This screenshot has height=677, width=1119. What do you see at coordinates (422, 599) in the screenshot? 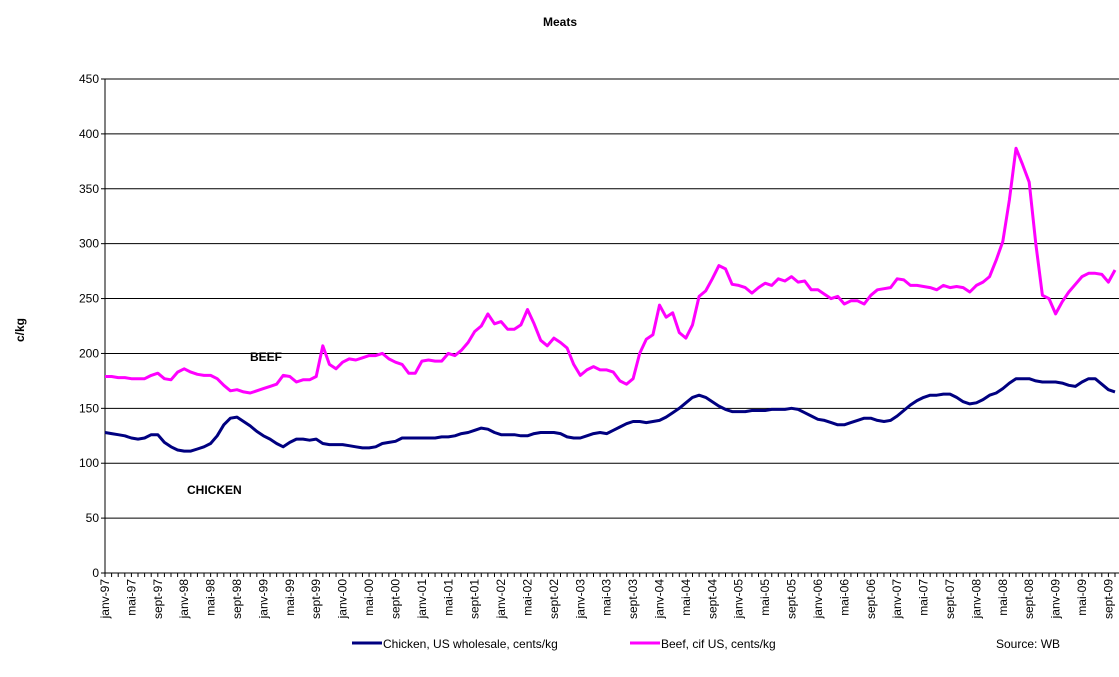
I see `x-tick-label: janv-01` at bounding box center [422, 599].